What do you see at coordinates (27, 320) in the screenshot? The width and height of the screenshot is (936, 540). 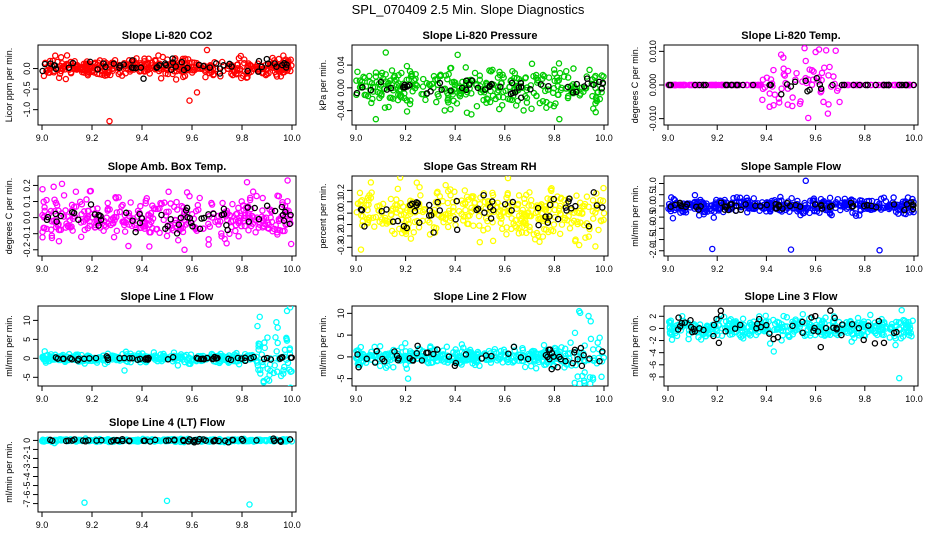 I see `y-tick-label: 10` at bounding box center [27, 320].